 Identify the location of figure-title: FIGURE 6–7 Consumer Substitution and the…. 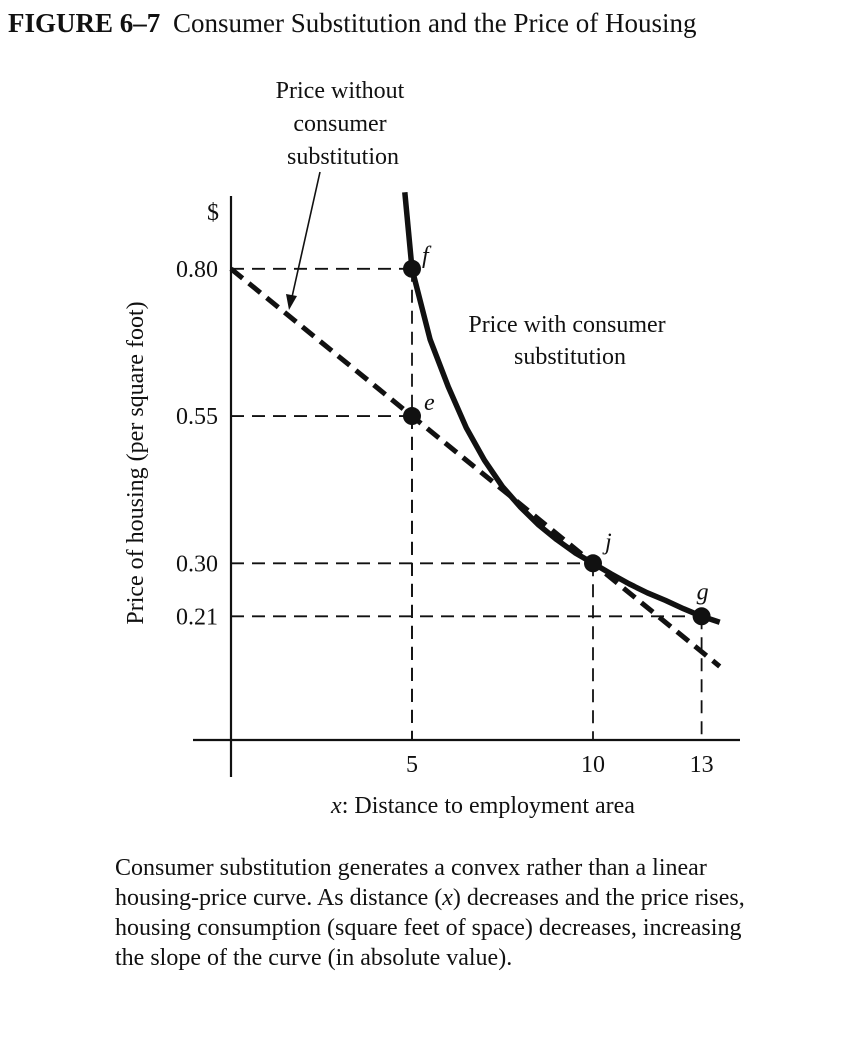
(352, 23).